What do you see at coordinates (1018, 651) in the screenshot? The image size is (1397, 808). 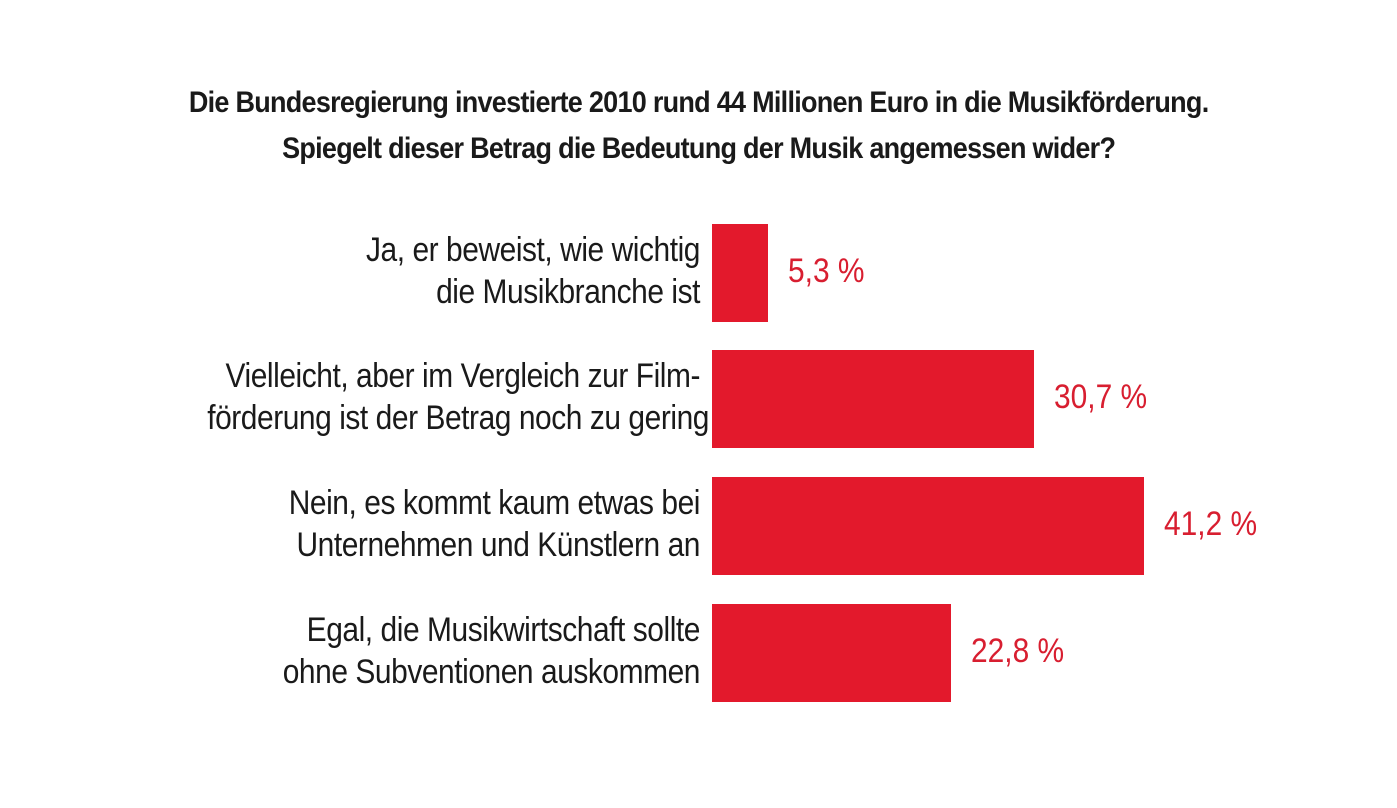 I see `bar-value-label: 22,8 %` at bounding box center [1018, 651].